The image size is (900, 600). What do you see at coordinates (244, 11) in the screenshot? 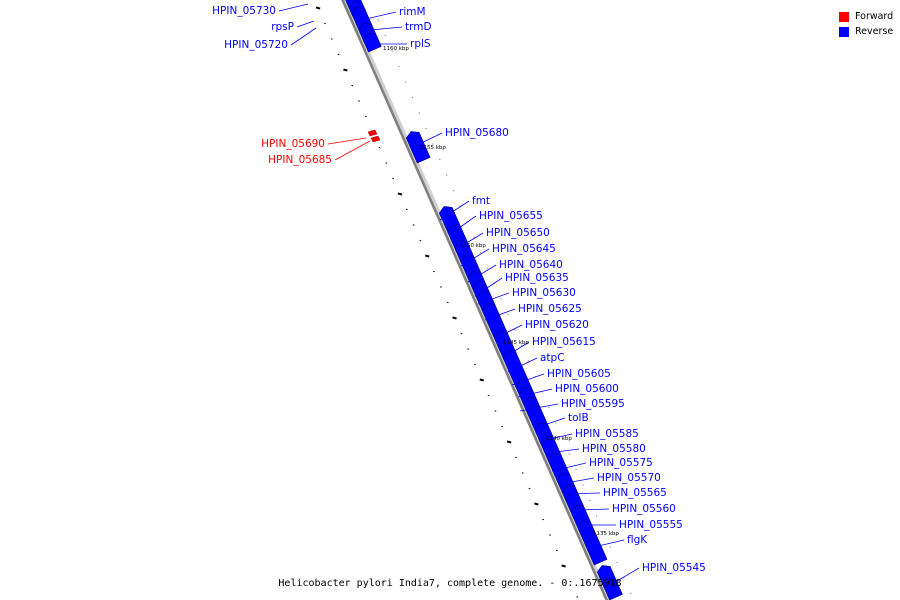
I see `gene-label: HPIN_05730` at bounding box center [244, 11].